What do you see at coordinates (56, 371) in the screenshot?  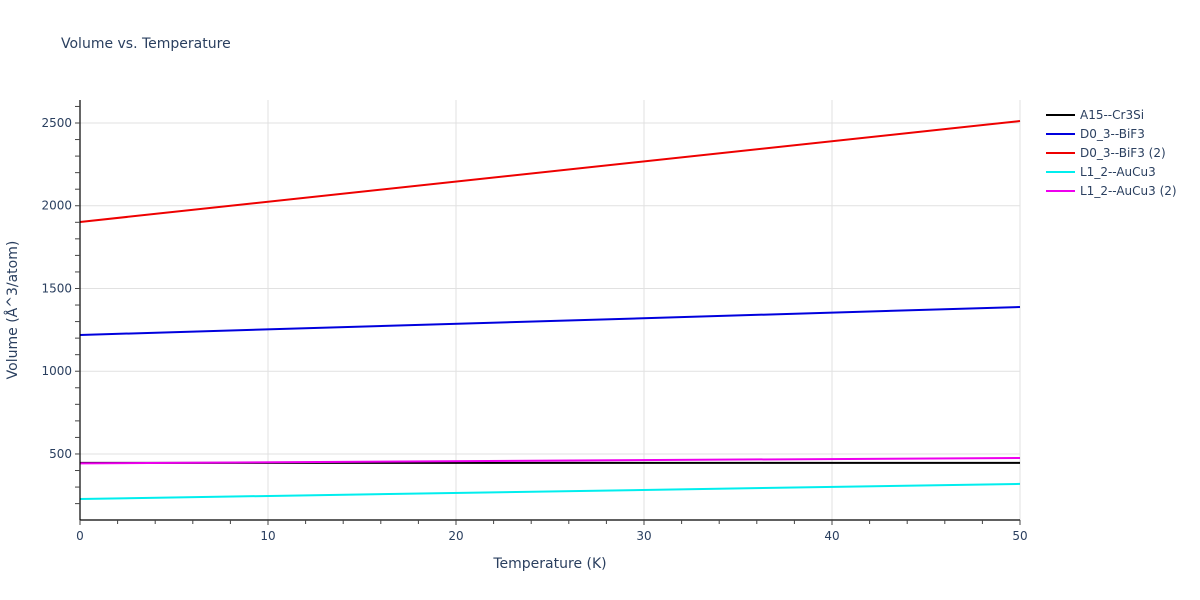 I see `y-tick-label: 1000` at bounding box center [56, 371].